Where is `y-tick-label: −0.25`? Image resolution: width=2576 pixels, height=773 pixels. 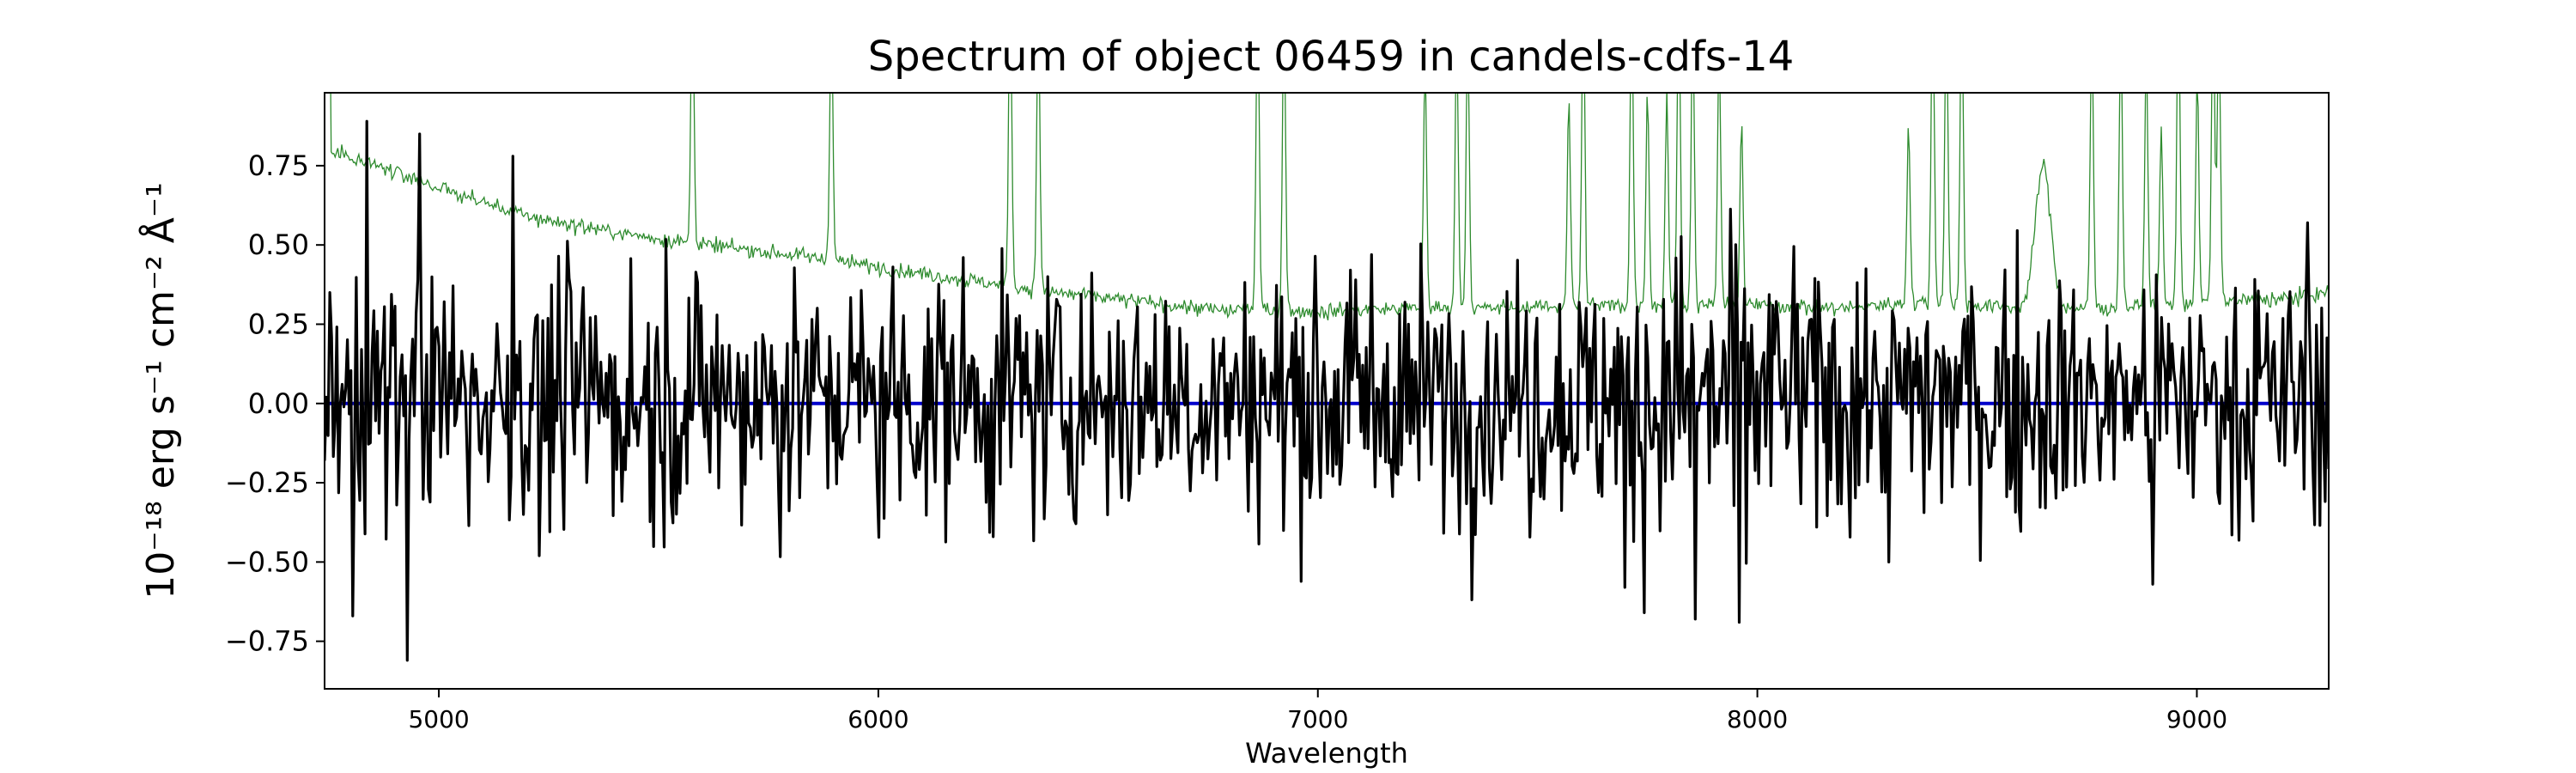
y-tick-label: −0.25 is located at coordinates (267, 483).